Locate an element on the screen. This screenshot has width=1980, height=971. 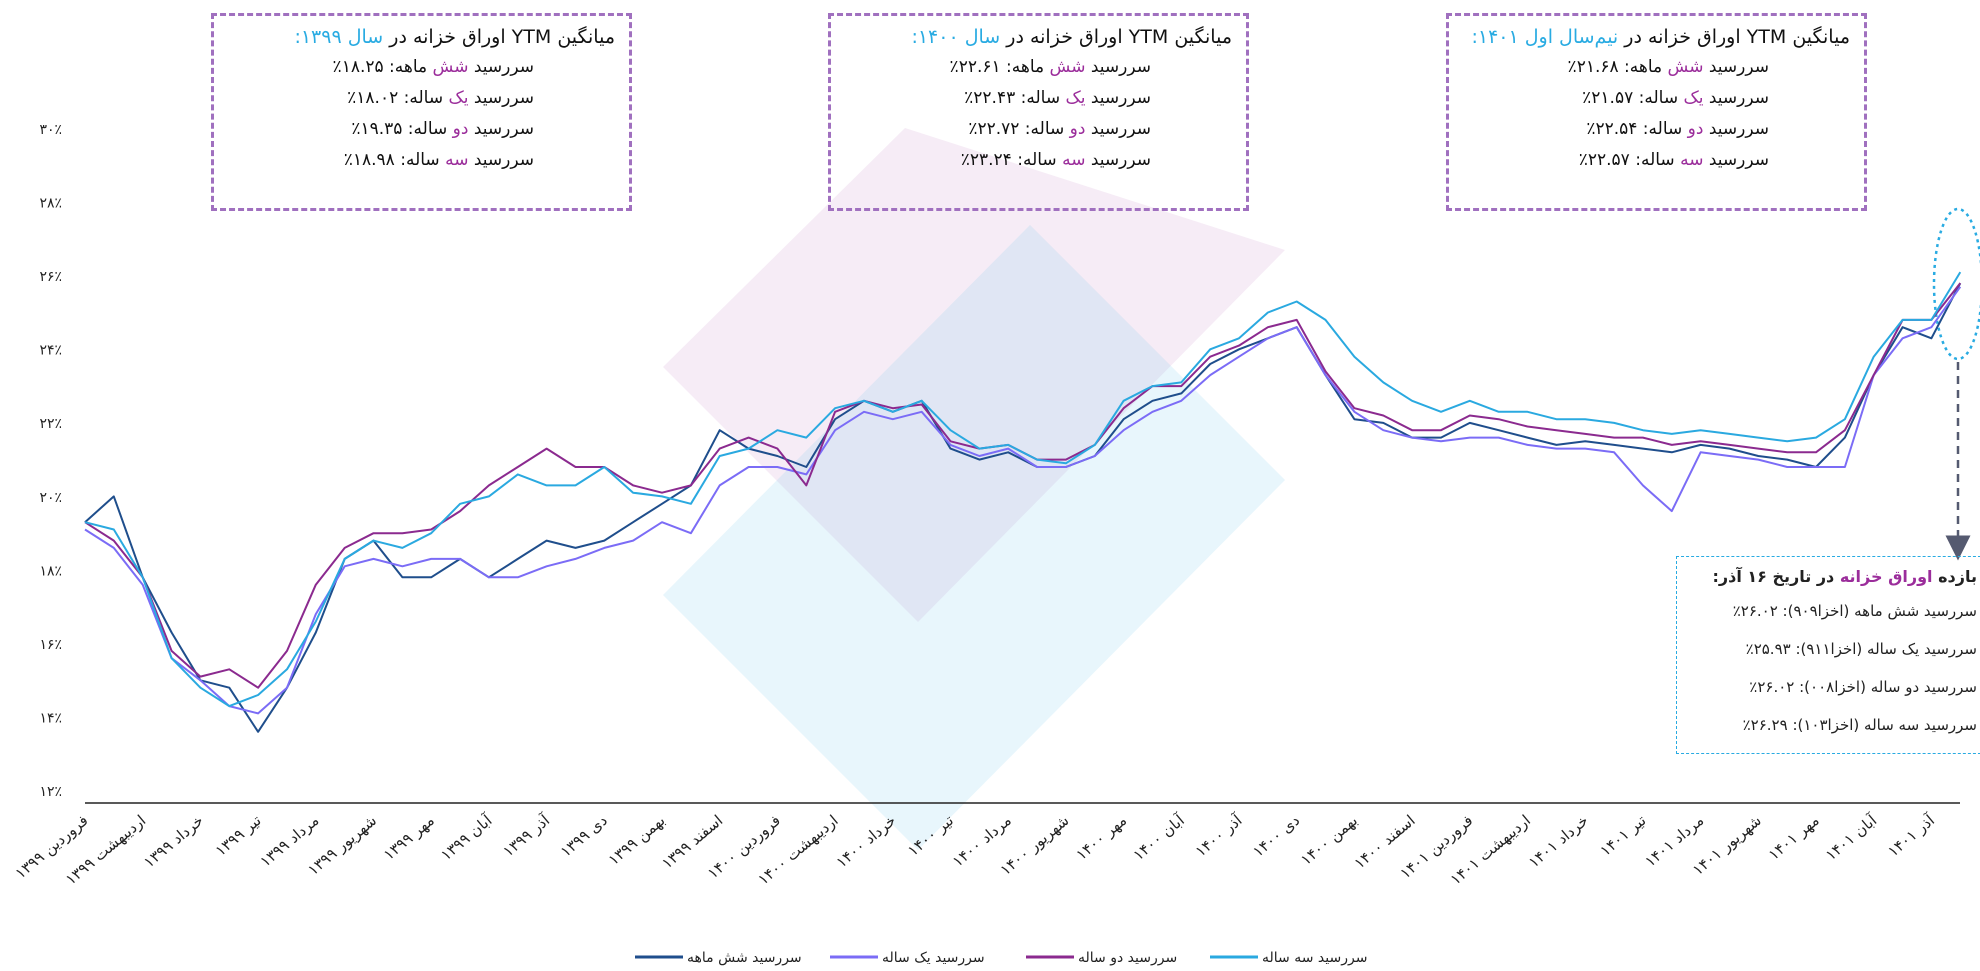
box-line: سررسید دو ساله: ۲۲.۵۴٪ is located at coordinates (1656, 129).